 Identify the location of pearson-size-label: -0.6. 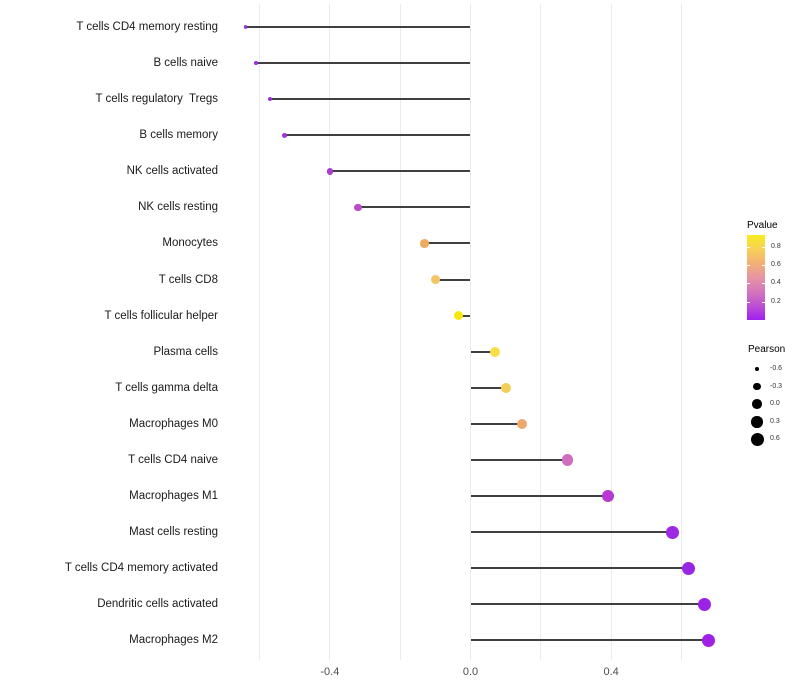
(776, 368).